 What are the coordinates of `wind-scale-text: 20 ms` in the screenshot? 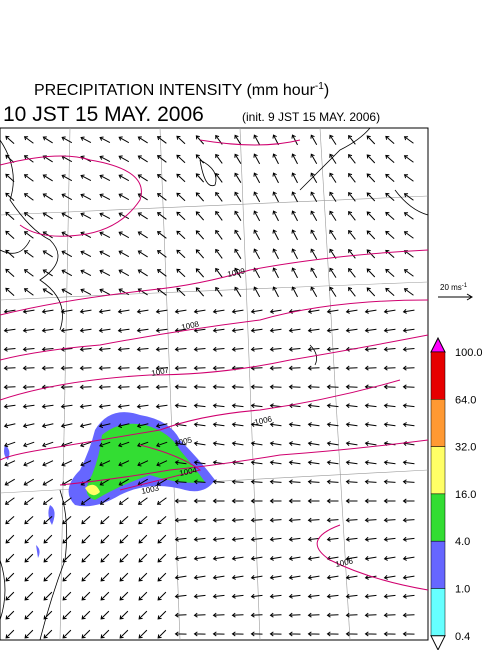 It's located at (451, 287).